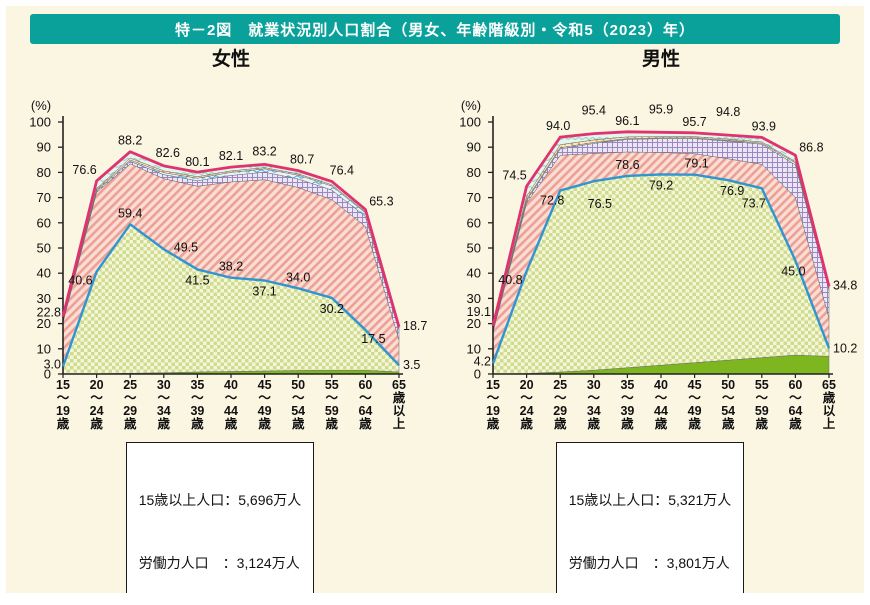 Image resolution: width=870 pixels, height=605 pixels. What do you see at coordinates (695, 404) in the screenshot?
I see `x-category-label: 45 ～ 49 歳` at bounding box center [695, 404].